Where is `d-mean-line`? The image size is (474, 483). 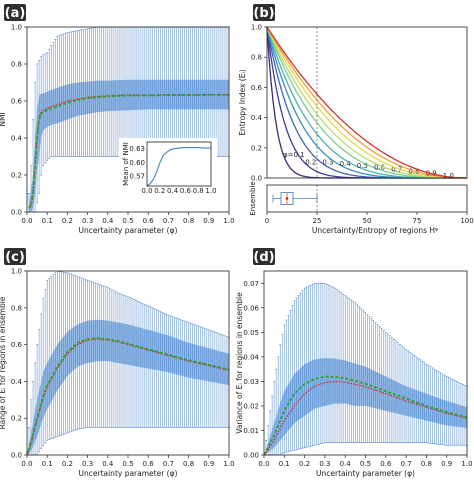
d-mean-line is located at coordinates (365, 415).